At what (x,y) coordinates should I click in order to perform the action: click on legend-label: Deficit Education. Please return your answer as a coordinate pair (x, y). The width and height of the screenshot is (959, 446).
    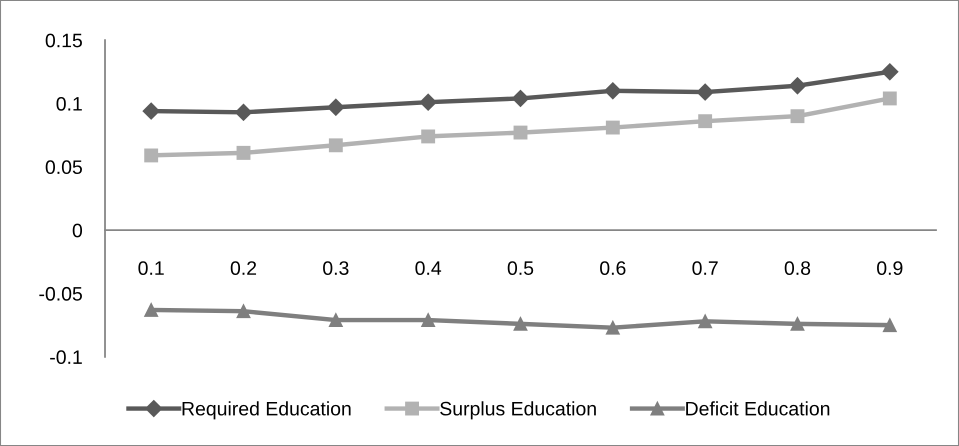
    Looking at the image, I should click on (758, 408).